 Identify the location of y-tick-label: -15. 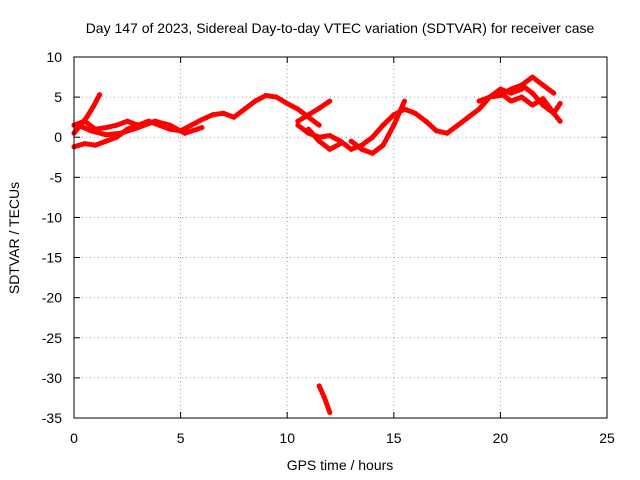
(52, 258).